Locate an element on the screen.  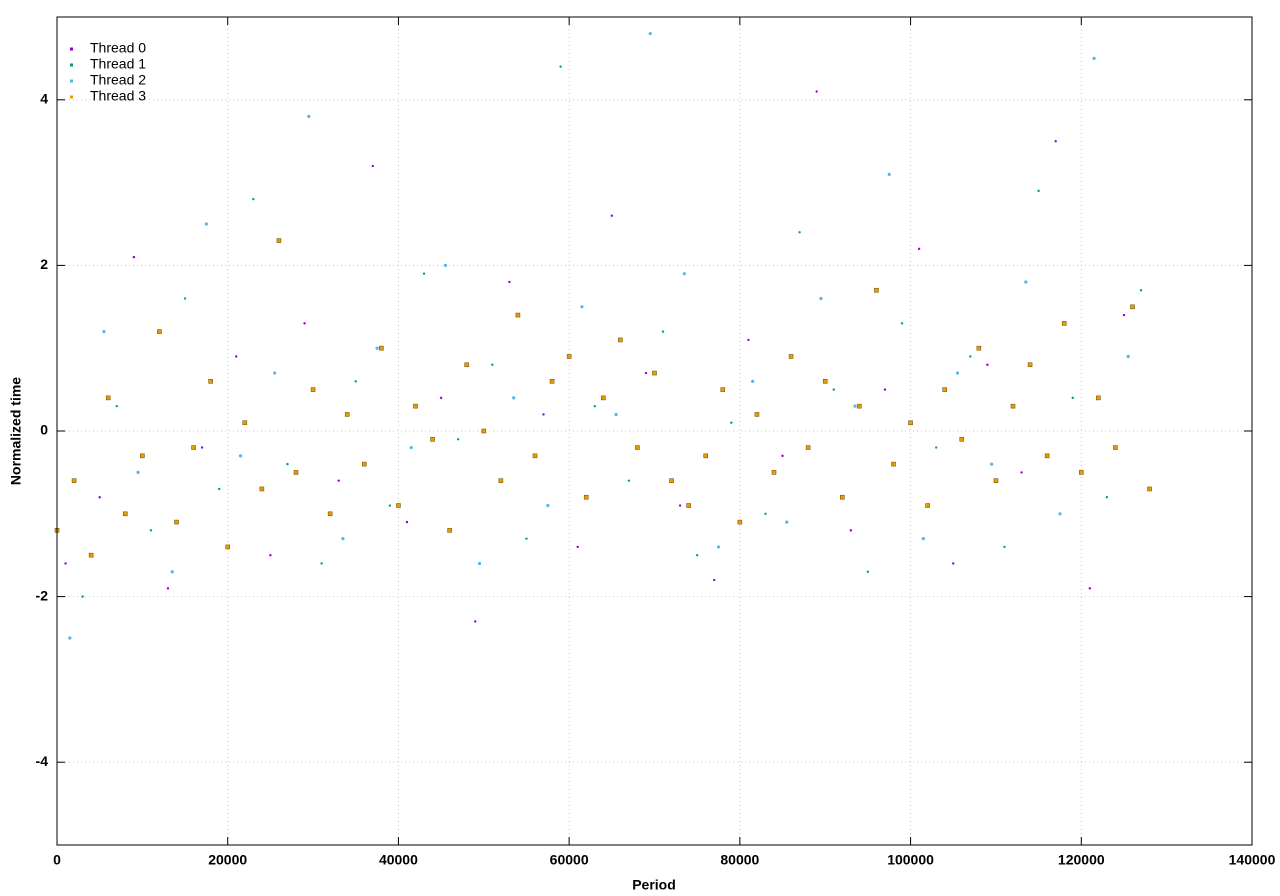
legend-label: Thread 1 is located at coordinates (118, 64).